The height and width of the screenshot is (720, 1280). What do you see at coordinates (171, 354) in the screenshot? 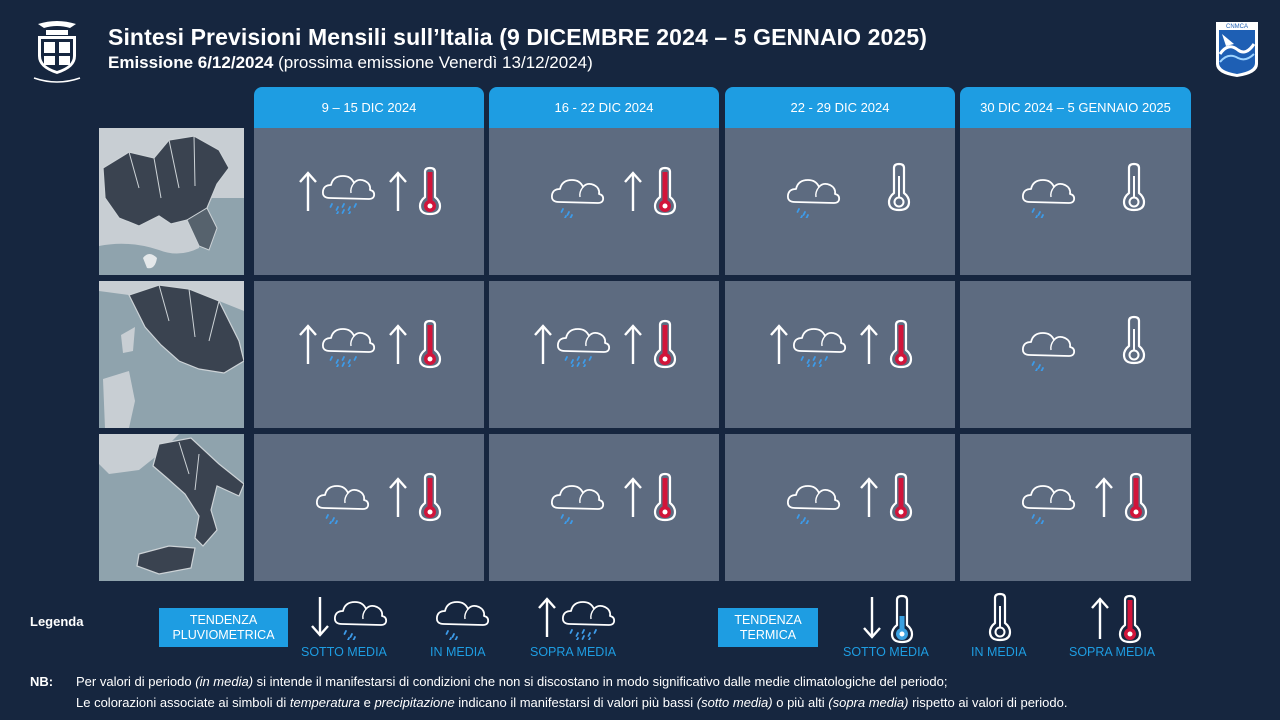
I see `central-italy-map` at bounding box center [171, 354].